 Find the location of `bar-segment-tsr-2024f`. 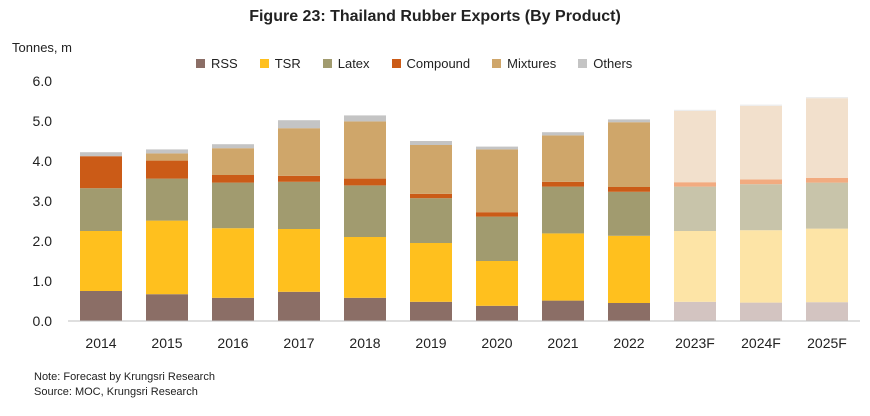

bar-segment-tsr-2024f is located at coordinates (761, 266).